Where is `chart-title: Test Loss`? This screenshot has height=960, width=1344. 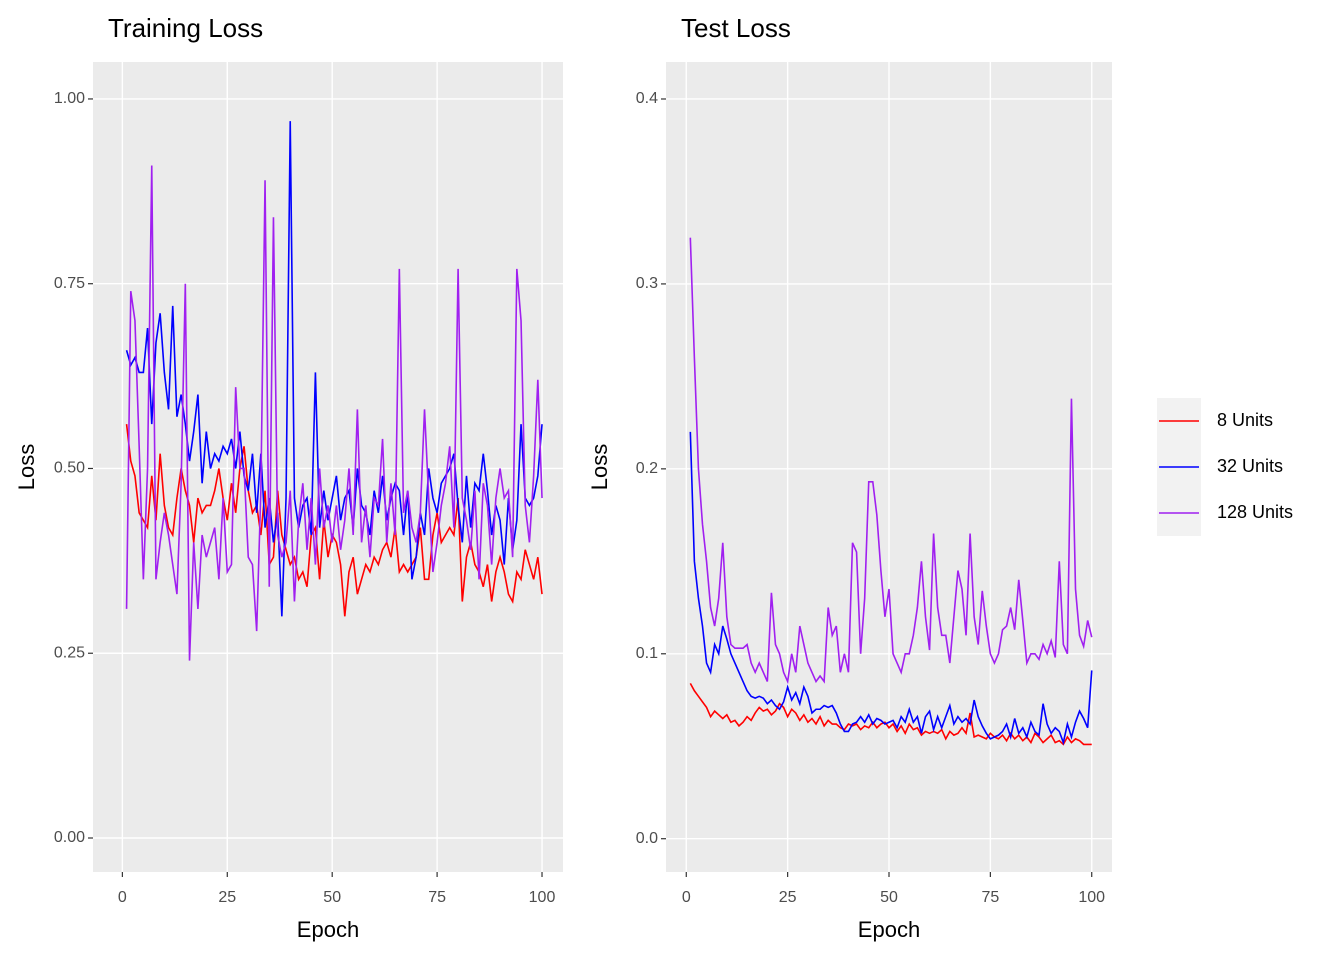 chart-title: Test Loss is located at coordinates (736, 28).